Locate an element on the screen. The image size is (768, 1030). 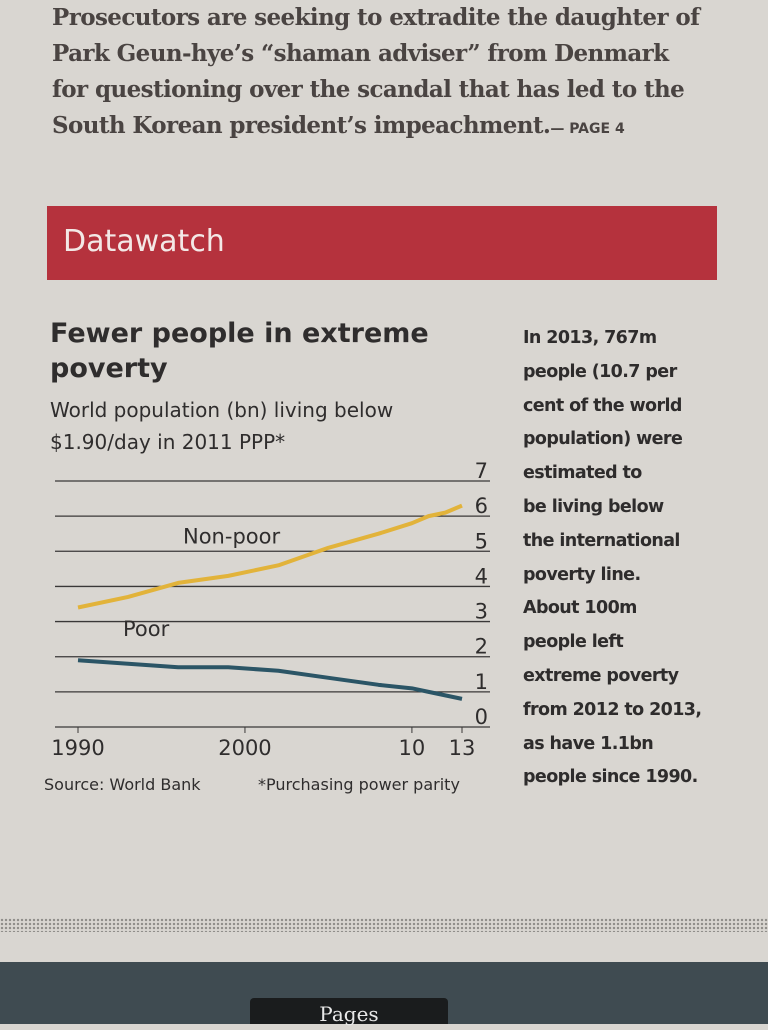
x-tick-label: 13 is located at coordinates (462, 748).